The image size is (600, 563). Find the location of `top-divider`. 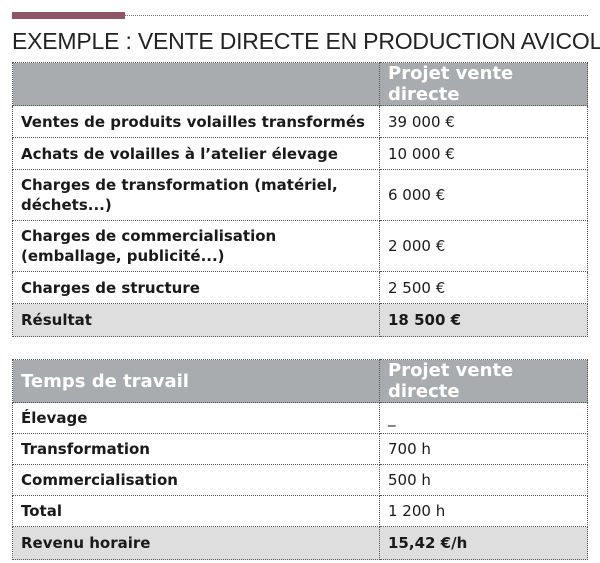

top-divider is located at coordinates (356, 15).